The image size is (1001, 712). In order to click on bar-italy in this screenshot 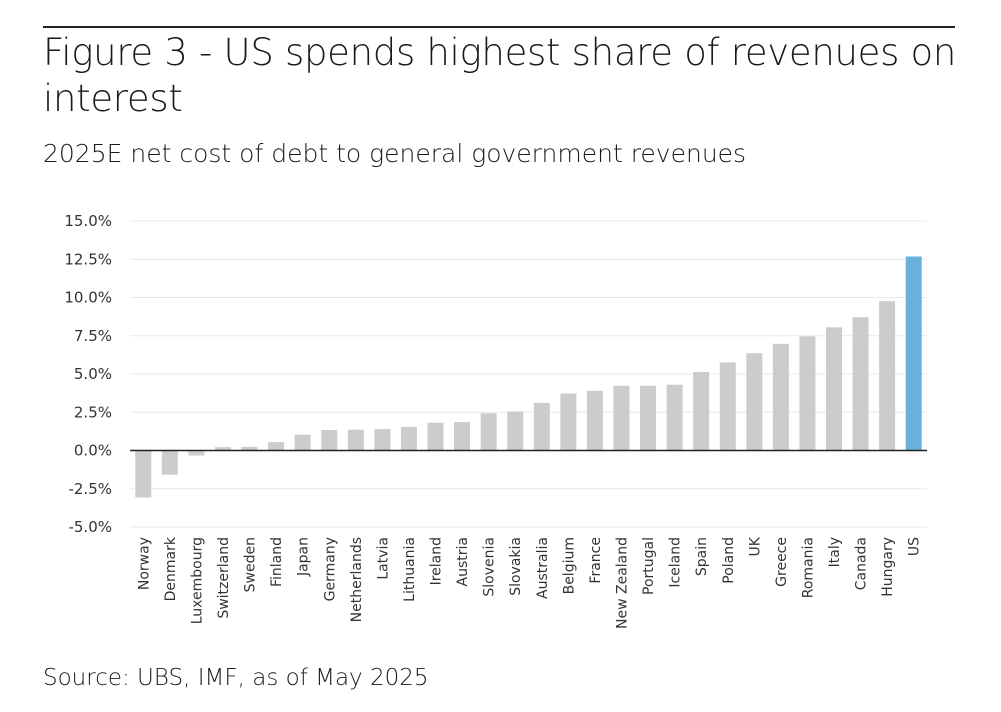, I will do `click(834, 389)`.